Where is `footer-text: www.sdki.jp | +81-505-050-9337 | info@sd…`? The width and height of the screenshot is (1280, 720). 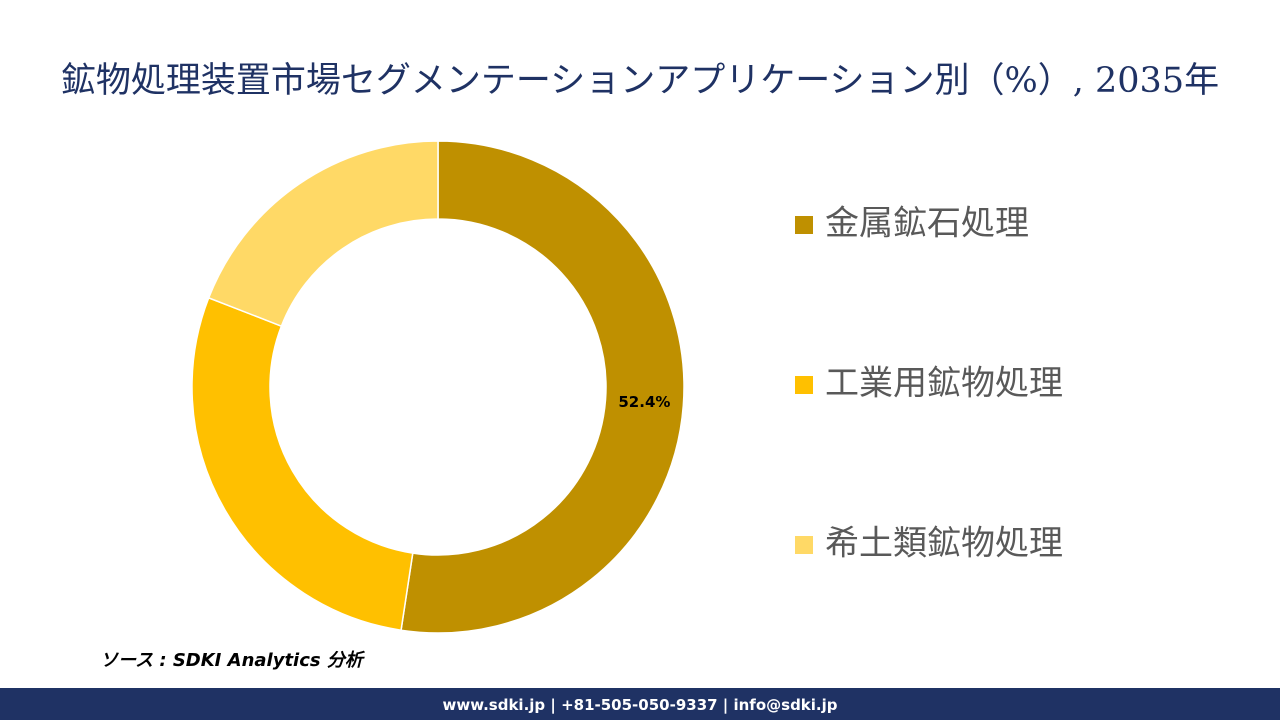 footer-text: www.sdki.jp | +81-505-050-9337 | info@sd… is located at coordinates (639, 705).